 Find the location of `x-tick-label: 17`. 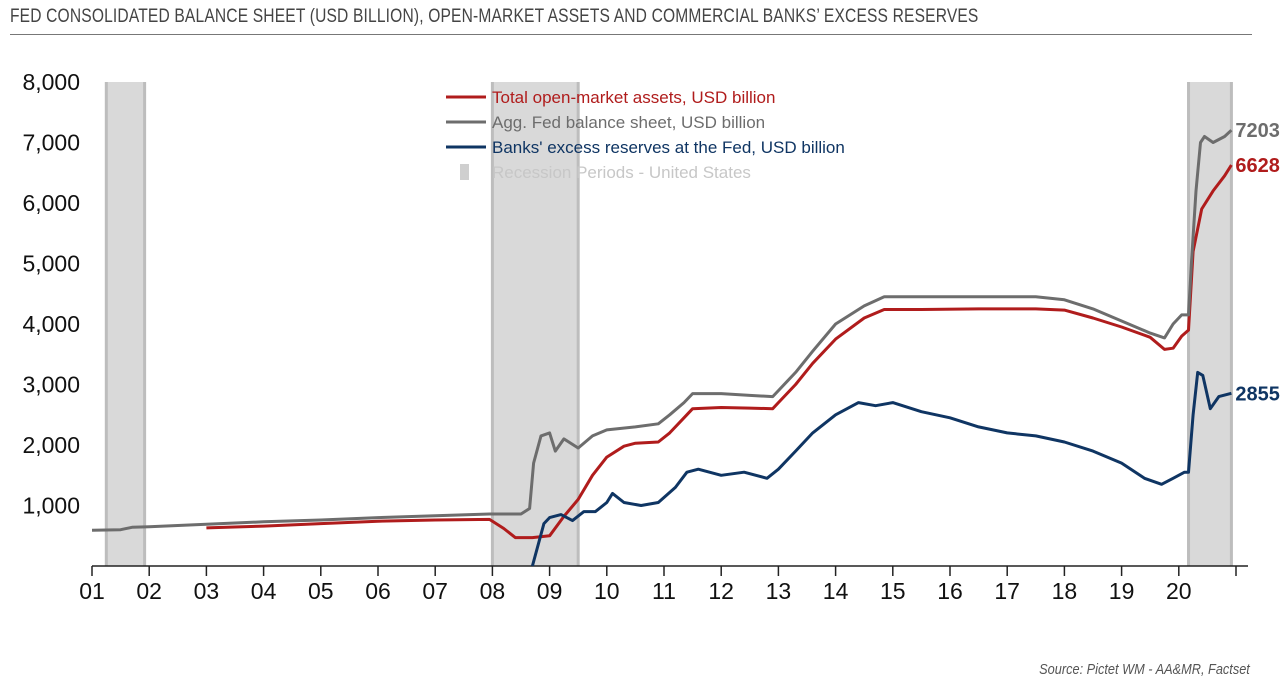

x-tick-label: 17 is located at coordinates (1007, 591).